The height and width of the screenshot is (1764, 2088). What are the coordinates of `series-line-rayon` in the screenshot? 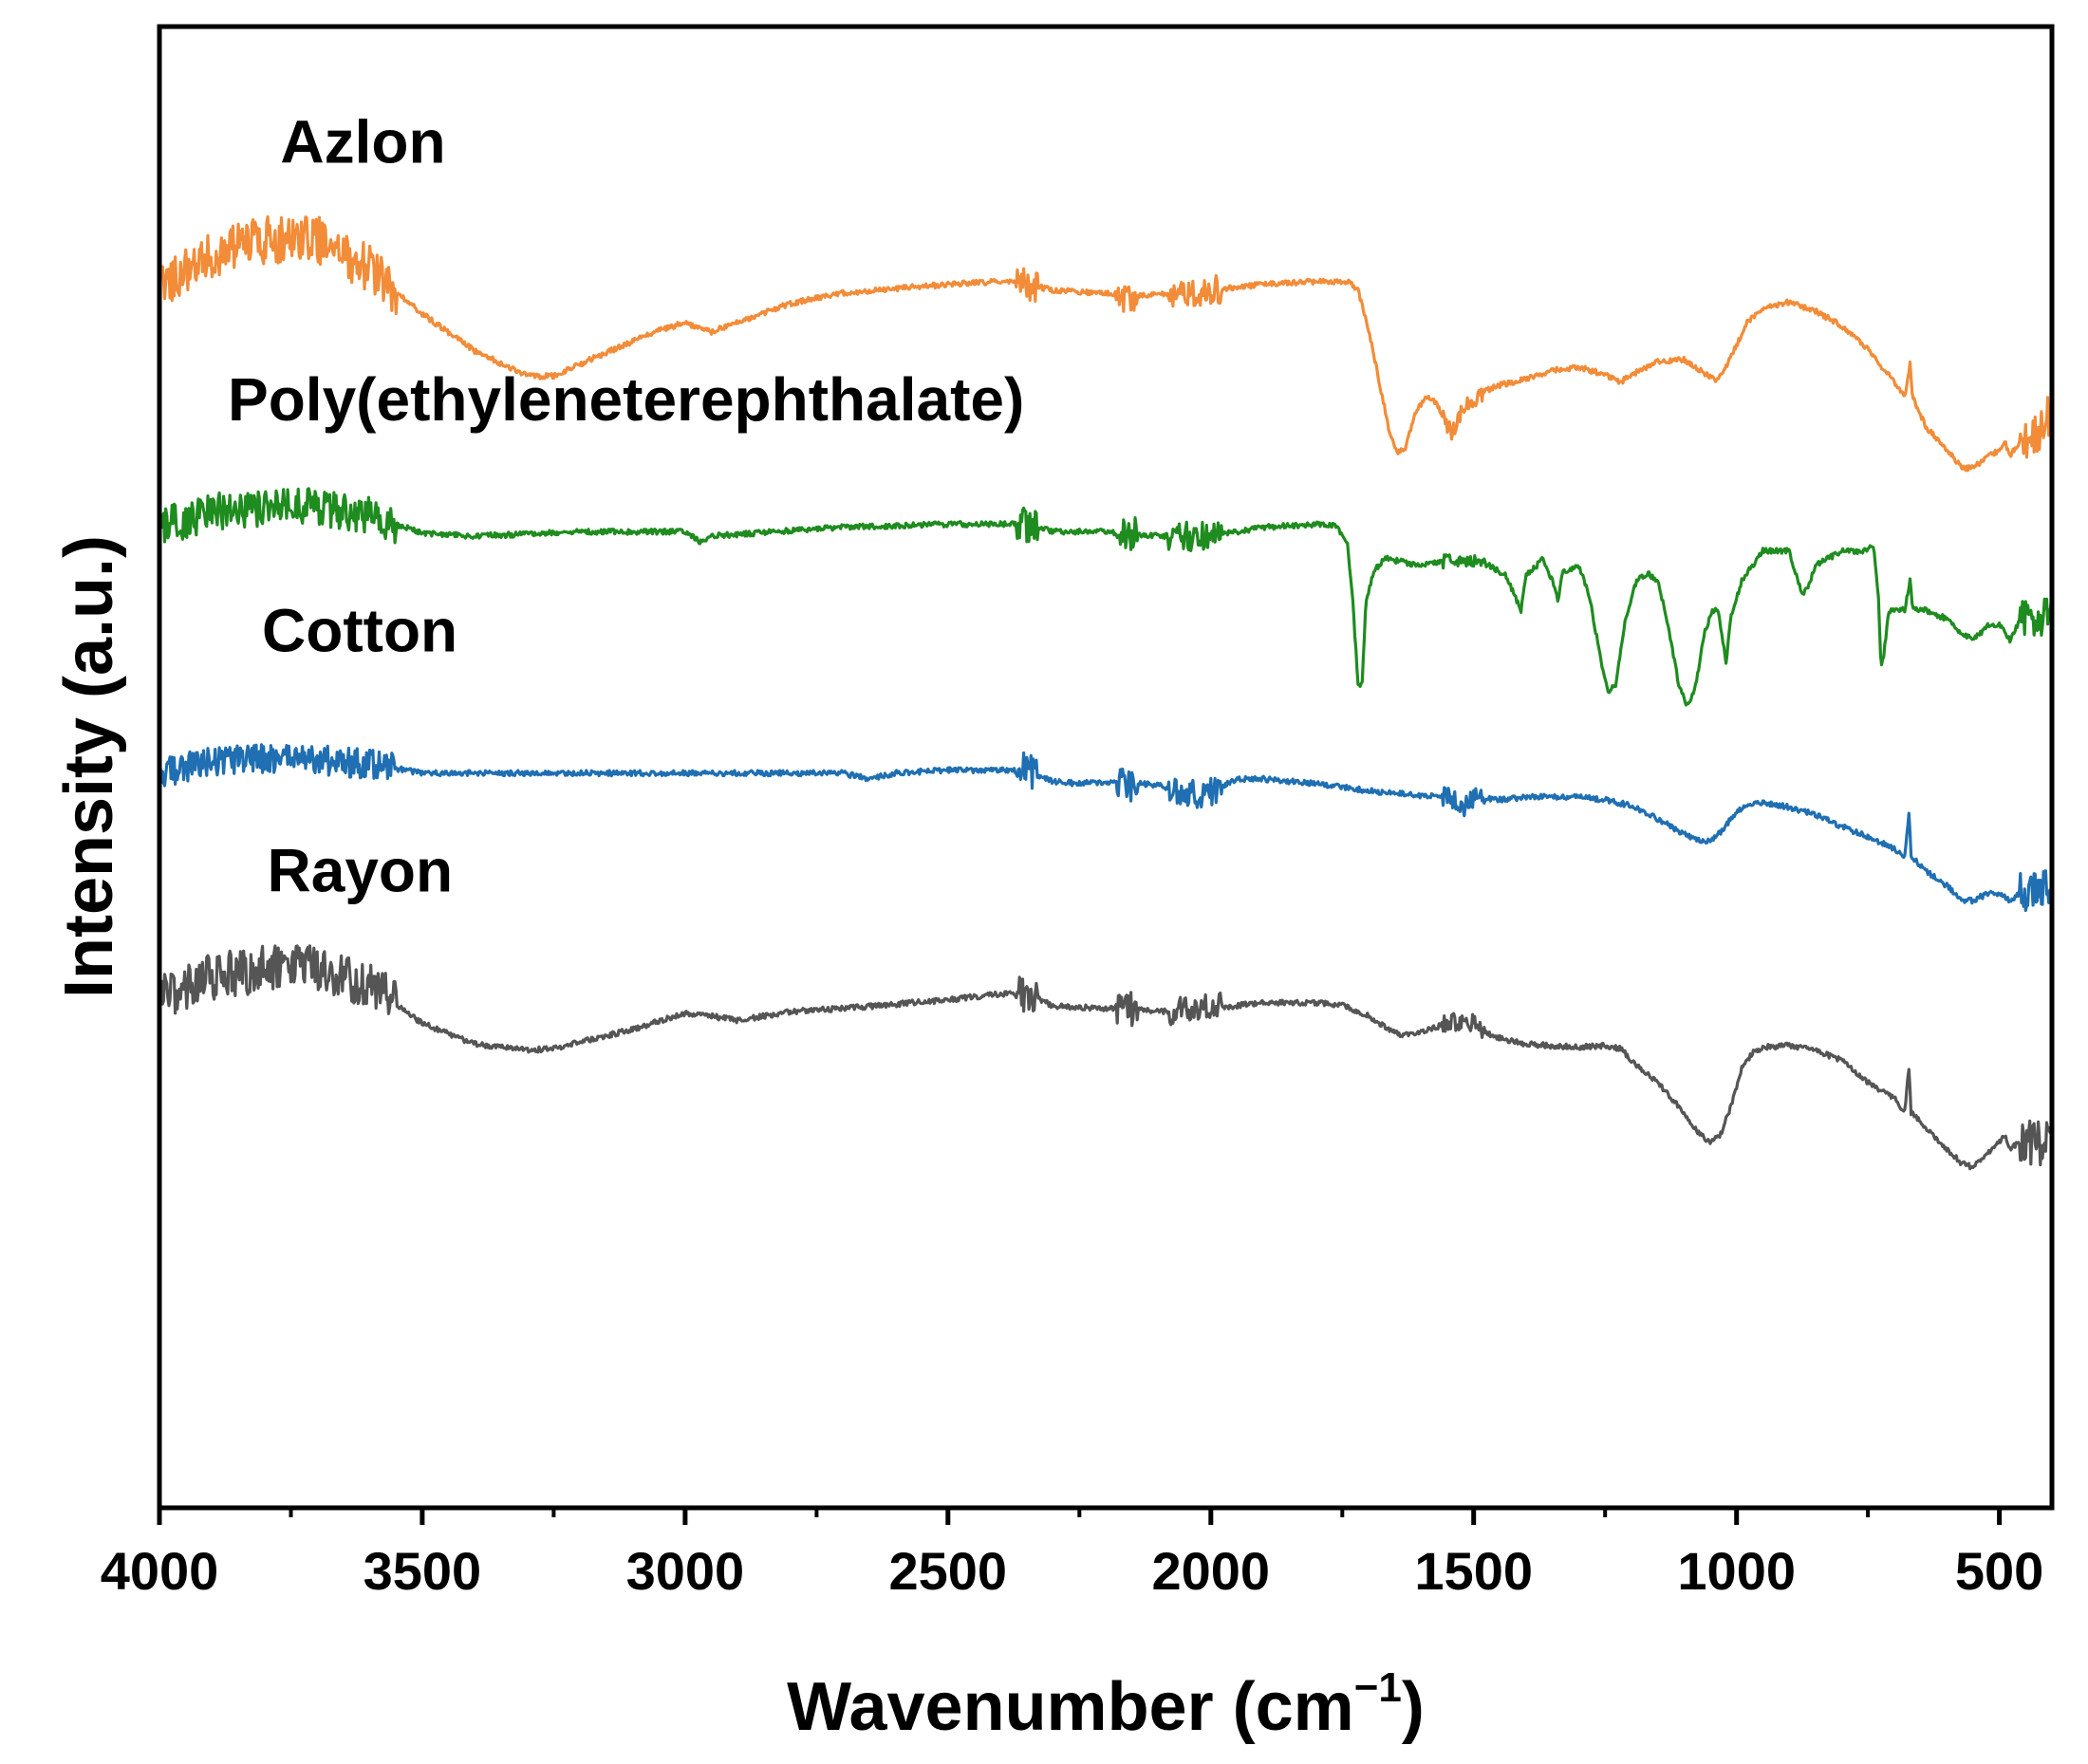 It's located at (1106, 1057).